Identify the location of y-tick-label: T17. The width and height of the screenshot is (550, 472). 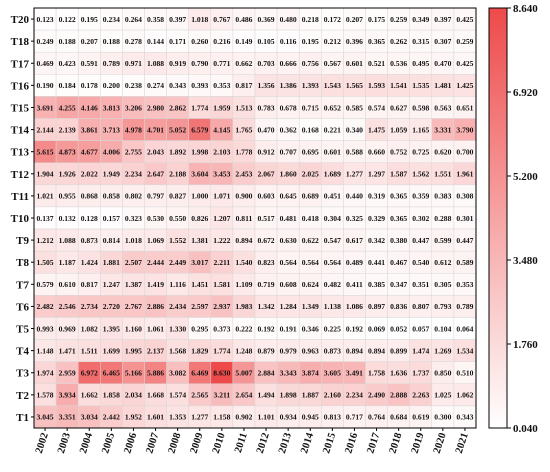
(20, 64).